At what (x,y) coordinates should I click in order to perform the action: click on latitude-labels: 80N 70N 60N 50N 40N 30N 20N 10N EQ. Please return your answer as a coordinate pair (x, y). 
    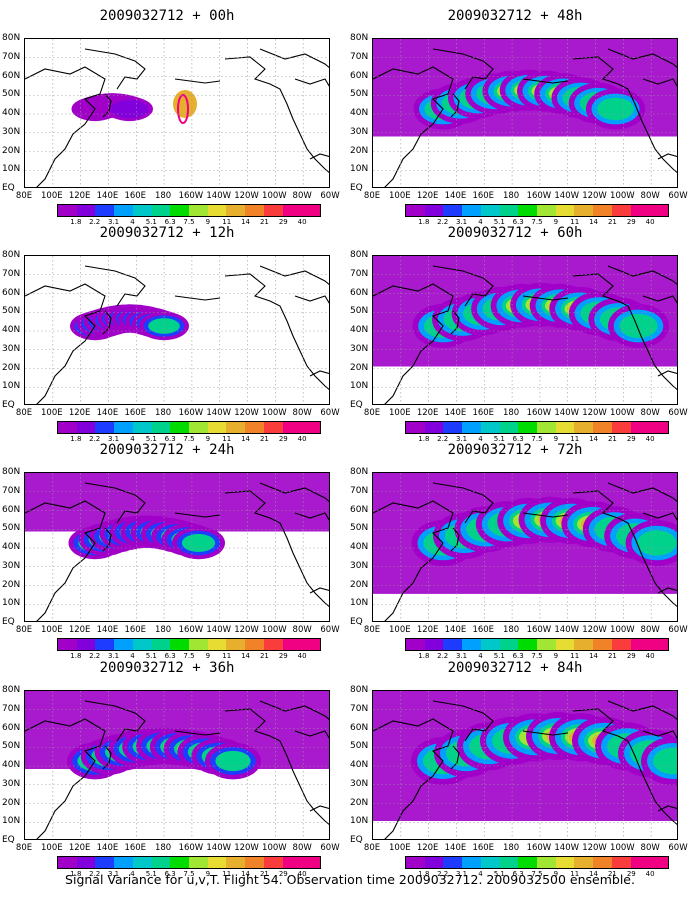
    Looking at the image, I should click on (13, 113).